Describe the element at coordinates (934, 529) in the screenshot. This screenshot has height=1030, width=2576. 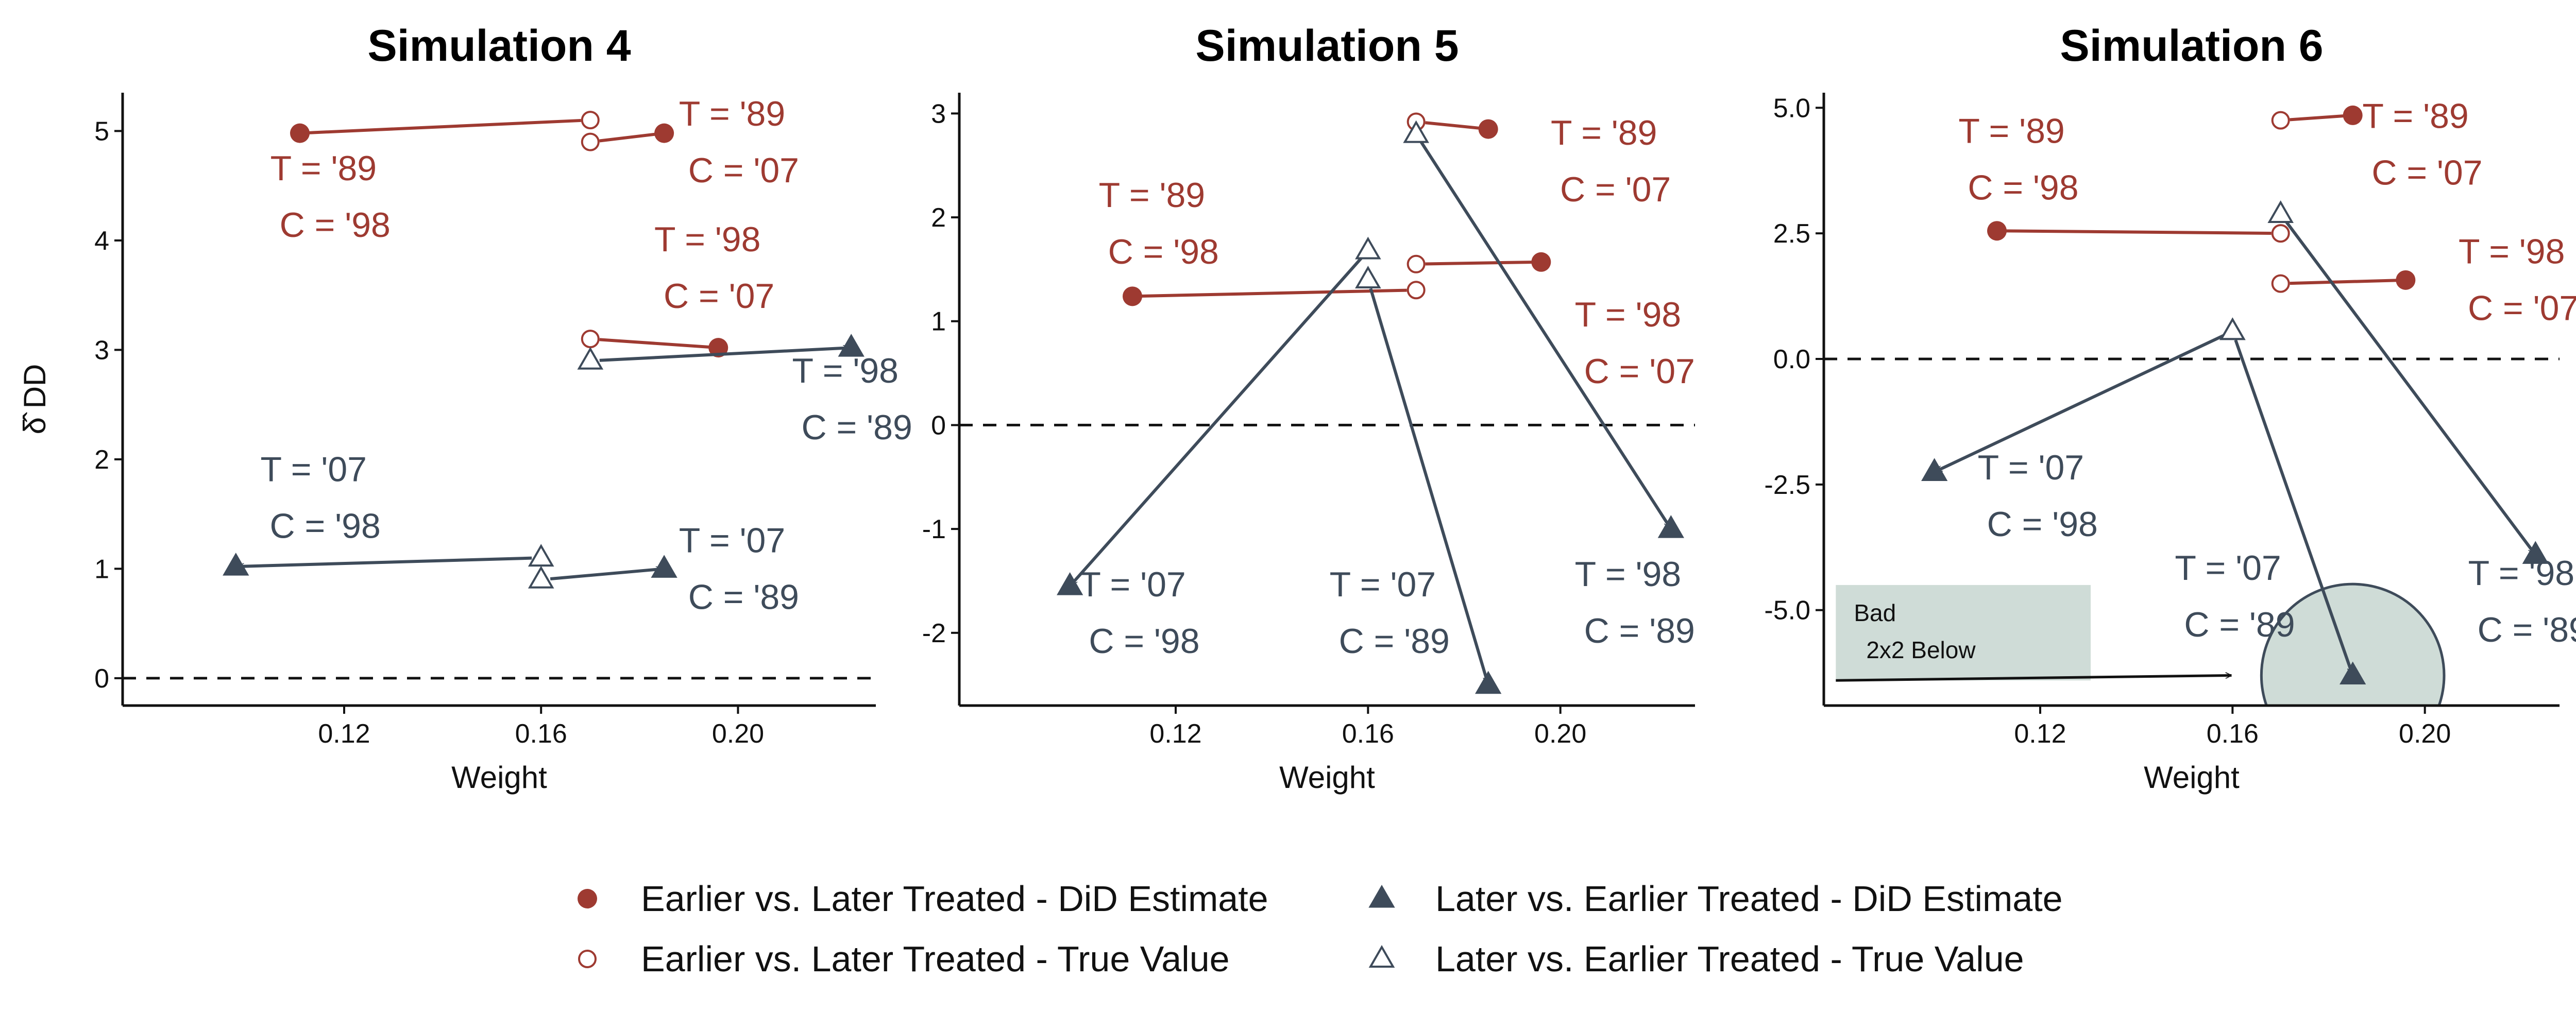
I see `y-tick-label: -1` at that location.